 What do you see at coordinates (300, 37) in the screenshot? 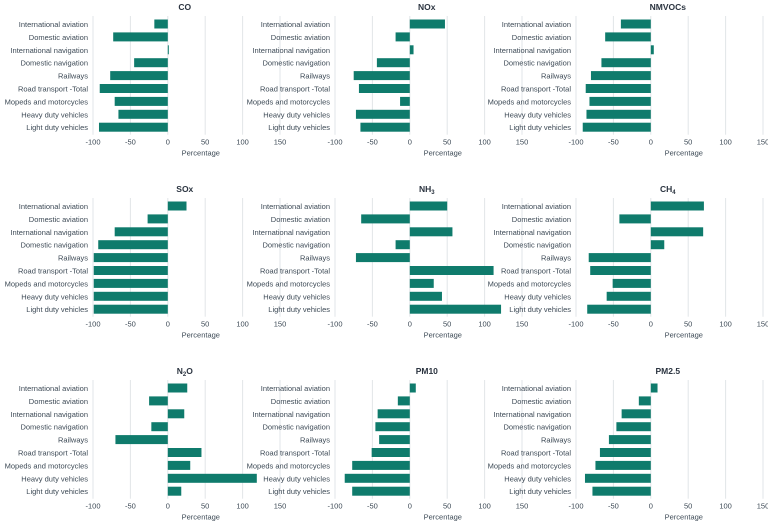
I see `category-label: Domestic aviation` at bounding box center [300, 37].